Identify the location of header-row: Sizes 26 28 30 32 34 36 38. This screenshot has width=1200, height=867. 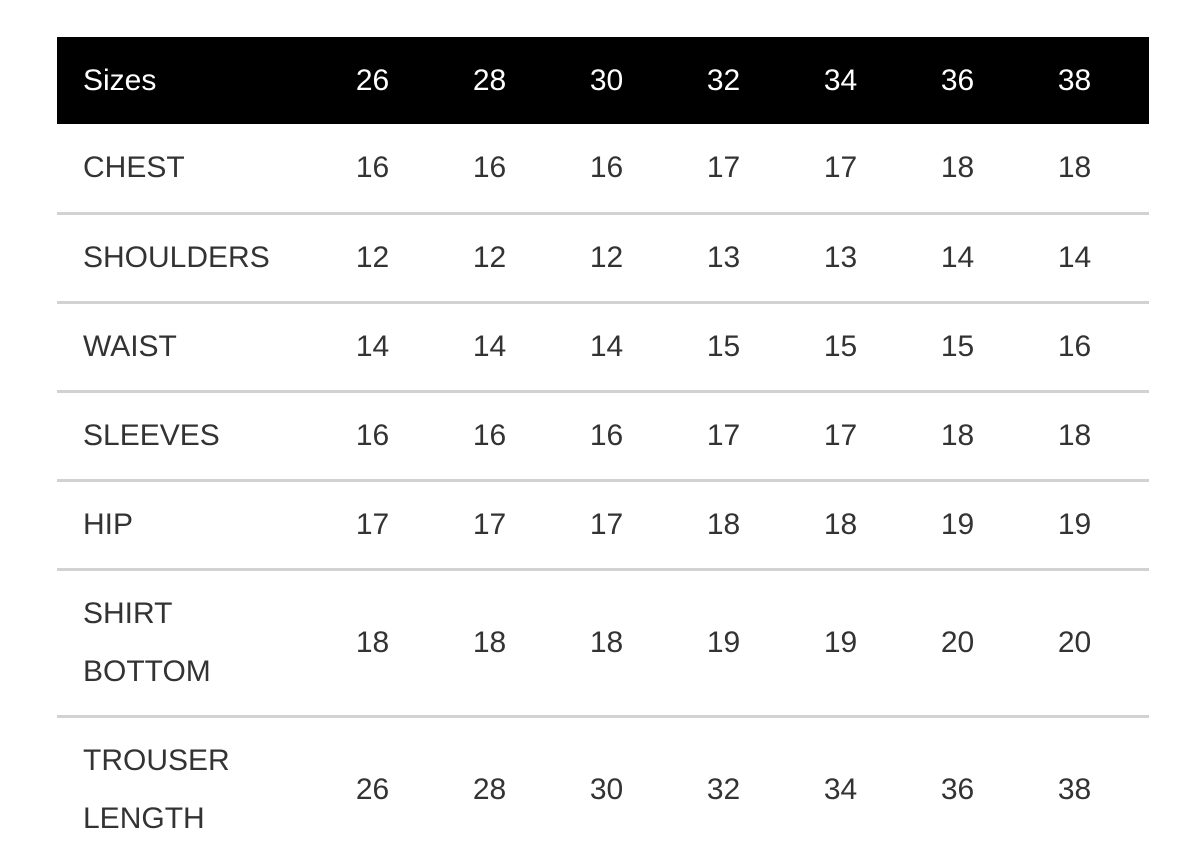
(603, 80).